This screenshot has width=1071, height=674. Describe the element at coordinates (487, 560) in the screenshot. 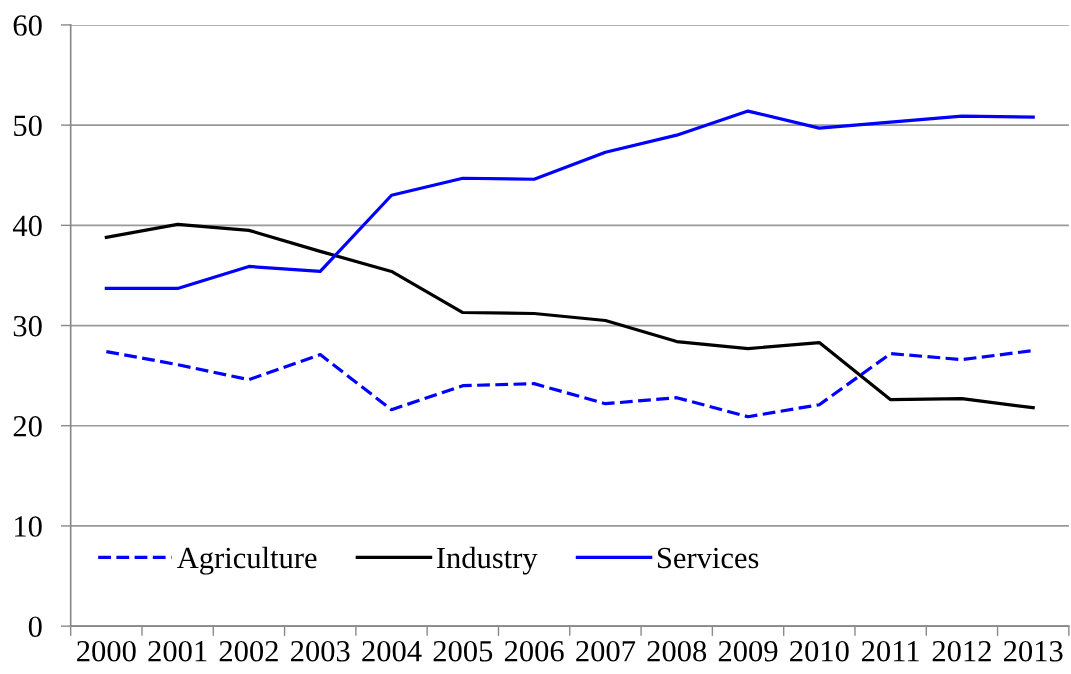

I see `legend-label: Industry` at that location.